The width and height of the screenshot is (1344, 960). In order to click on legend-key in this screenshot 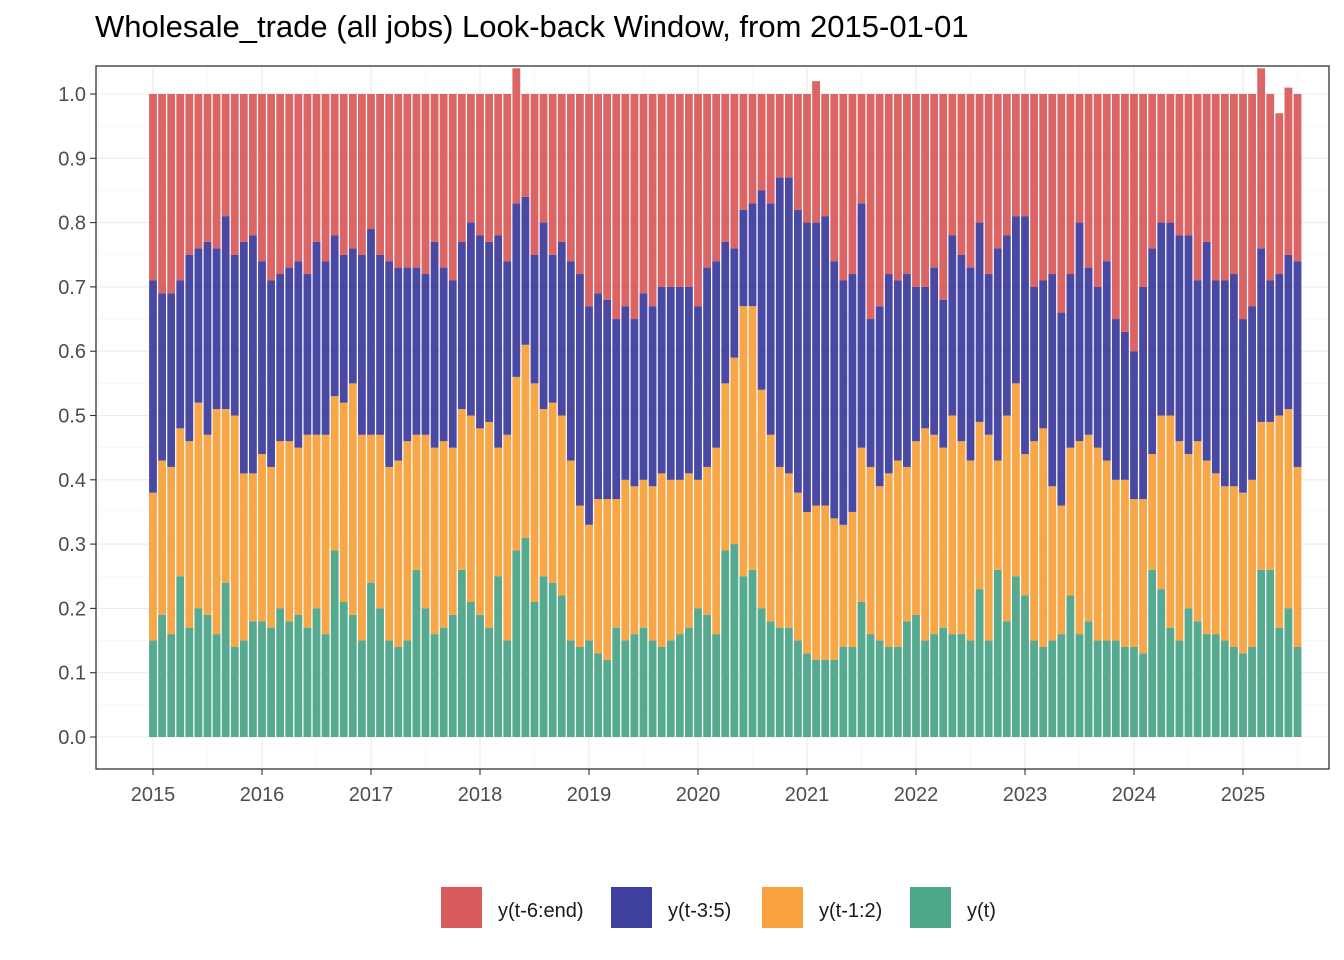, I will do `click(930, 907)`.